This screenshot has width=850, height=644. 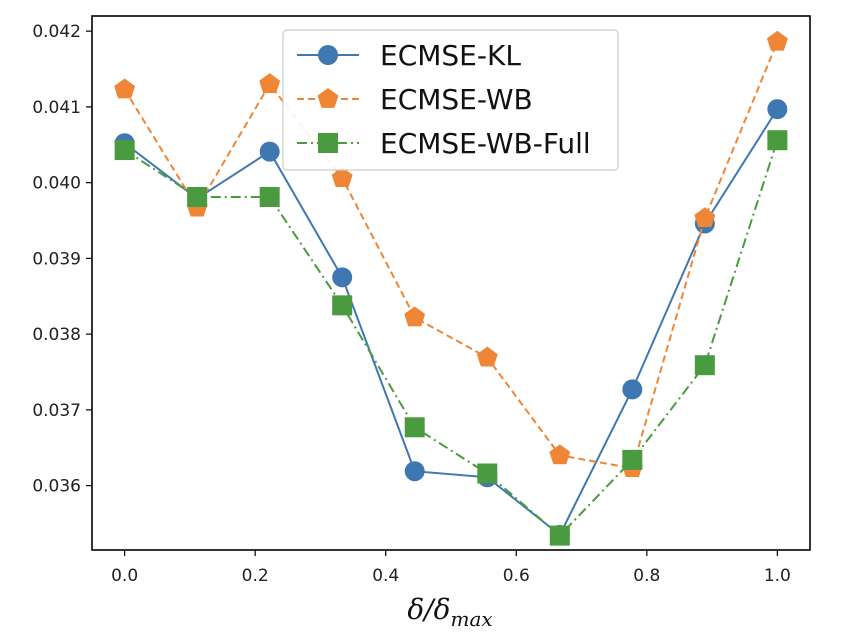 What do you see at coordinates (56, 184) in the screenshot?
I see `y-tick-label: 0.040` at bounding box center [56, 184].